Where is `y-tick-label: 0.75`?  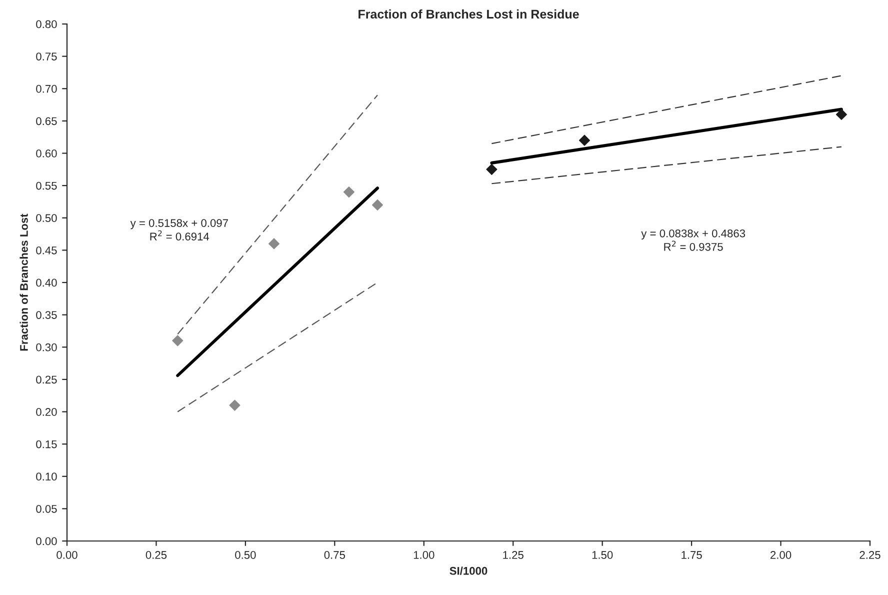 y-tick-label: 0.75 is located at coordinates (46, 56).